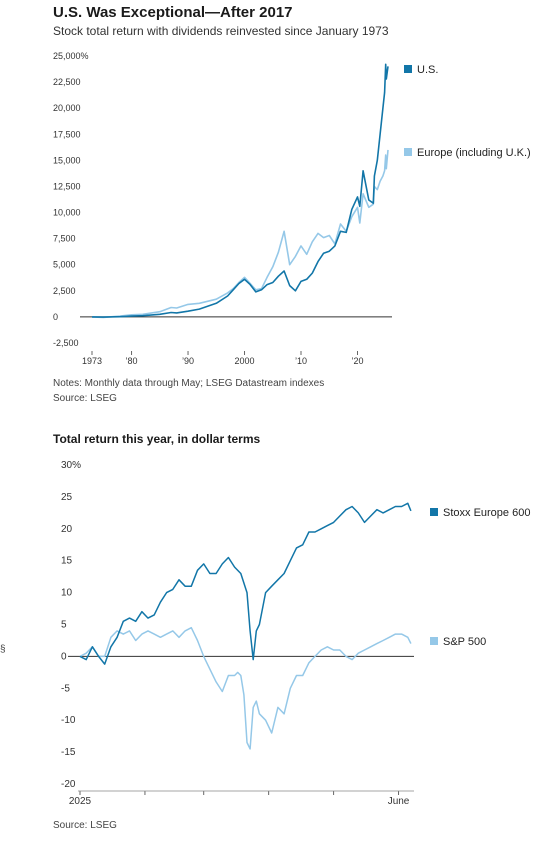 The width and height of the screenshot is (542, 842). What do you see at coordinates (474, 153) in the screenshot?
I see `c1-legend-label-1: Europe (including U.K.)` at bounding box center [474, 153].